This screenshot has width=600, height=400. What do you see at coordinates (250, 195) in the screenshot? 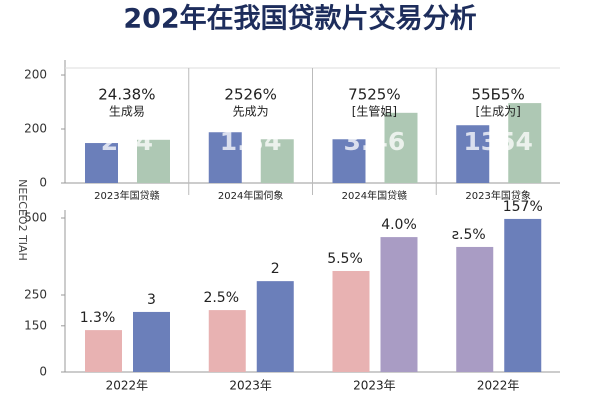
I see `x-tick-label: 2024年国伺象` at bounding box center [250, 195].